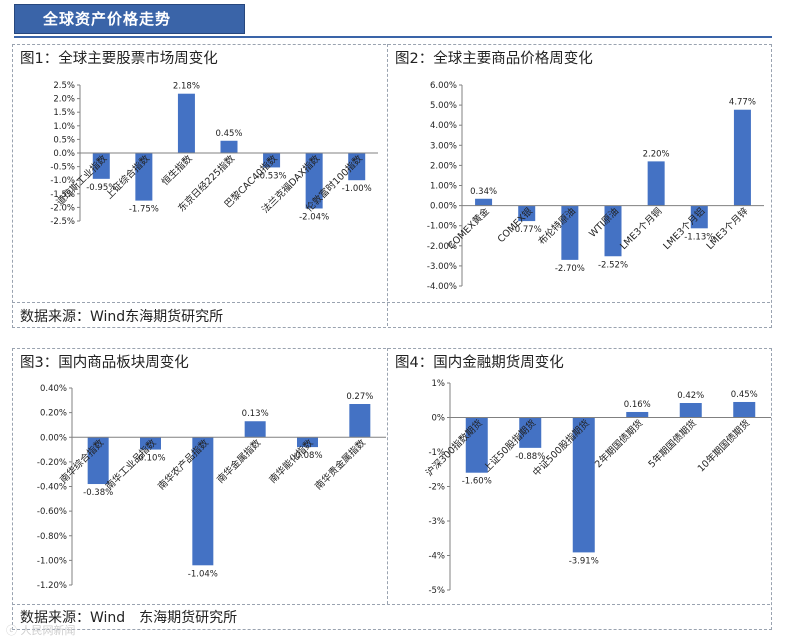 Image resolution: width=785 pixels, height=640 pixels. I want to click on y-tick-label: -4.00%, so click(442, 287).